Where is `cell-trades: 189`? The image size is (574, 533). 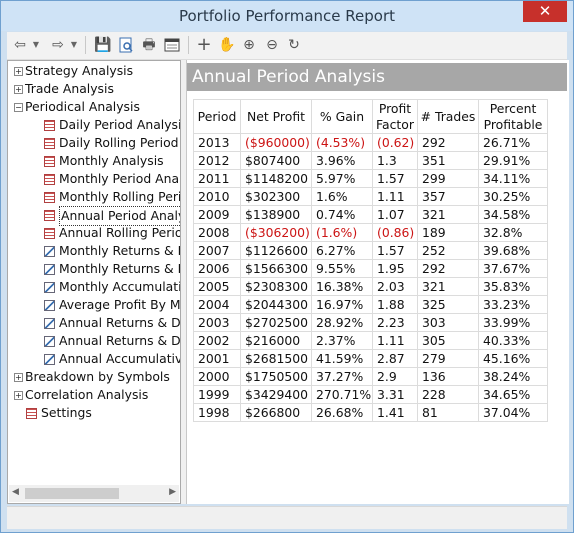
cell-trades: 189 is located at coordinates (448, 232).